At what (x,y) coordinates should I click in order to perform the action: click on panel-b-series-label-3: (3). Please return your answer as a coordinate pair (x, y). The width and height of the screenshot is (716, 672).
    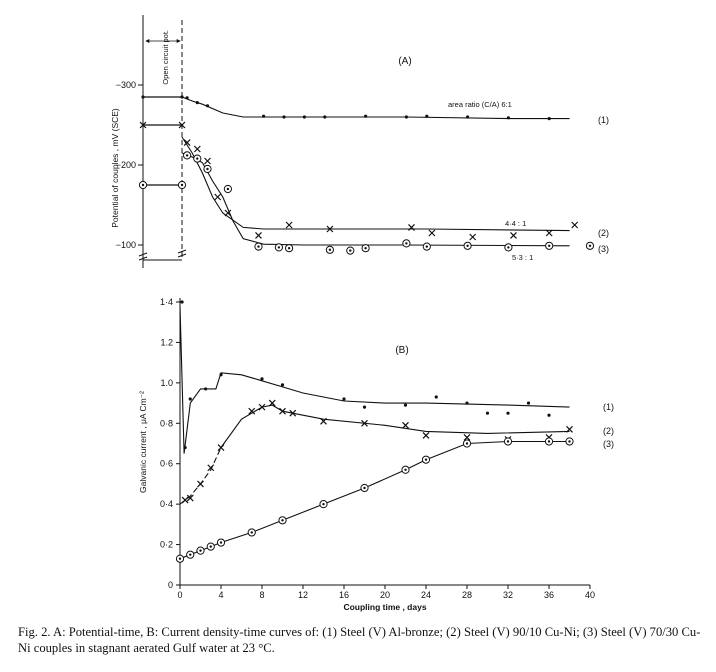
    Looking at the image, I should click on (608, 444).